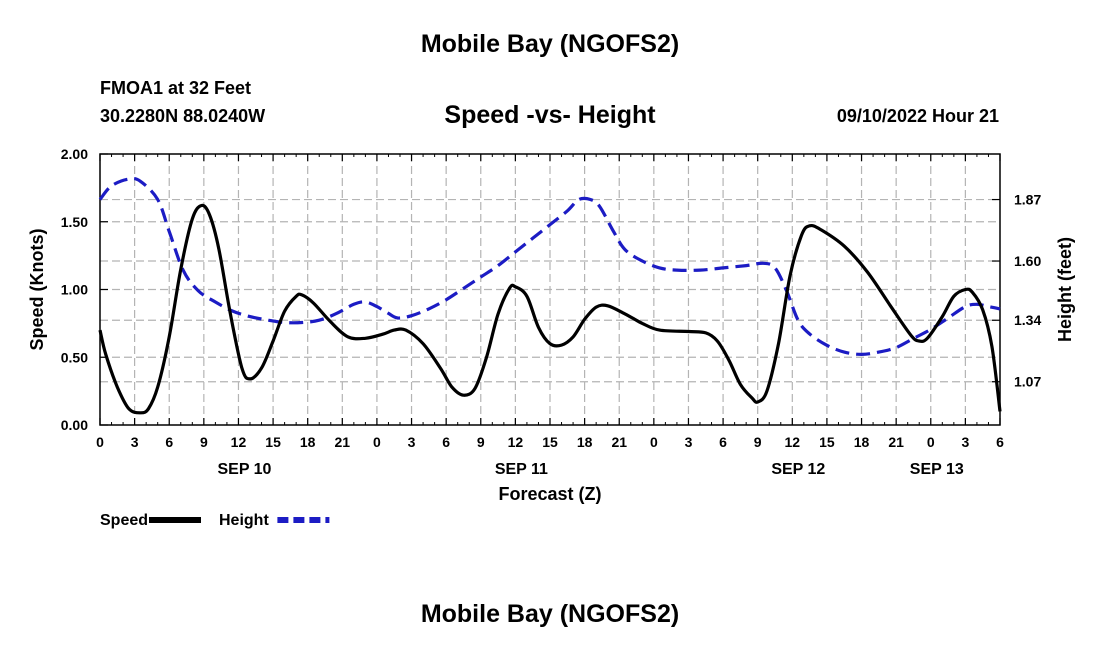 The image size is (1100, 650). I want to click on date-label: SEP 11, so click(521, 469).